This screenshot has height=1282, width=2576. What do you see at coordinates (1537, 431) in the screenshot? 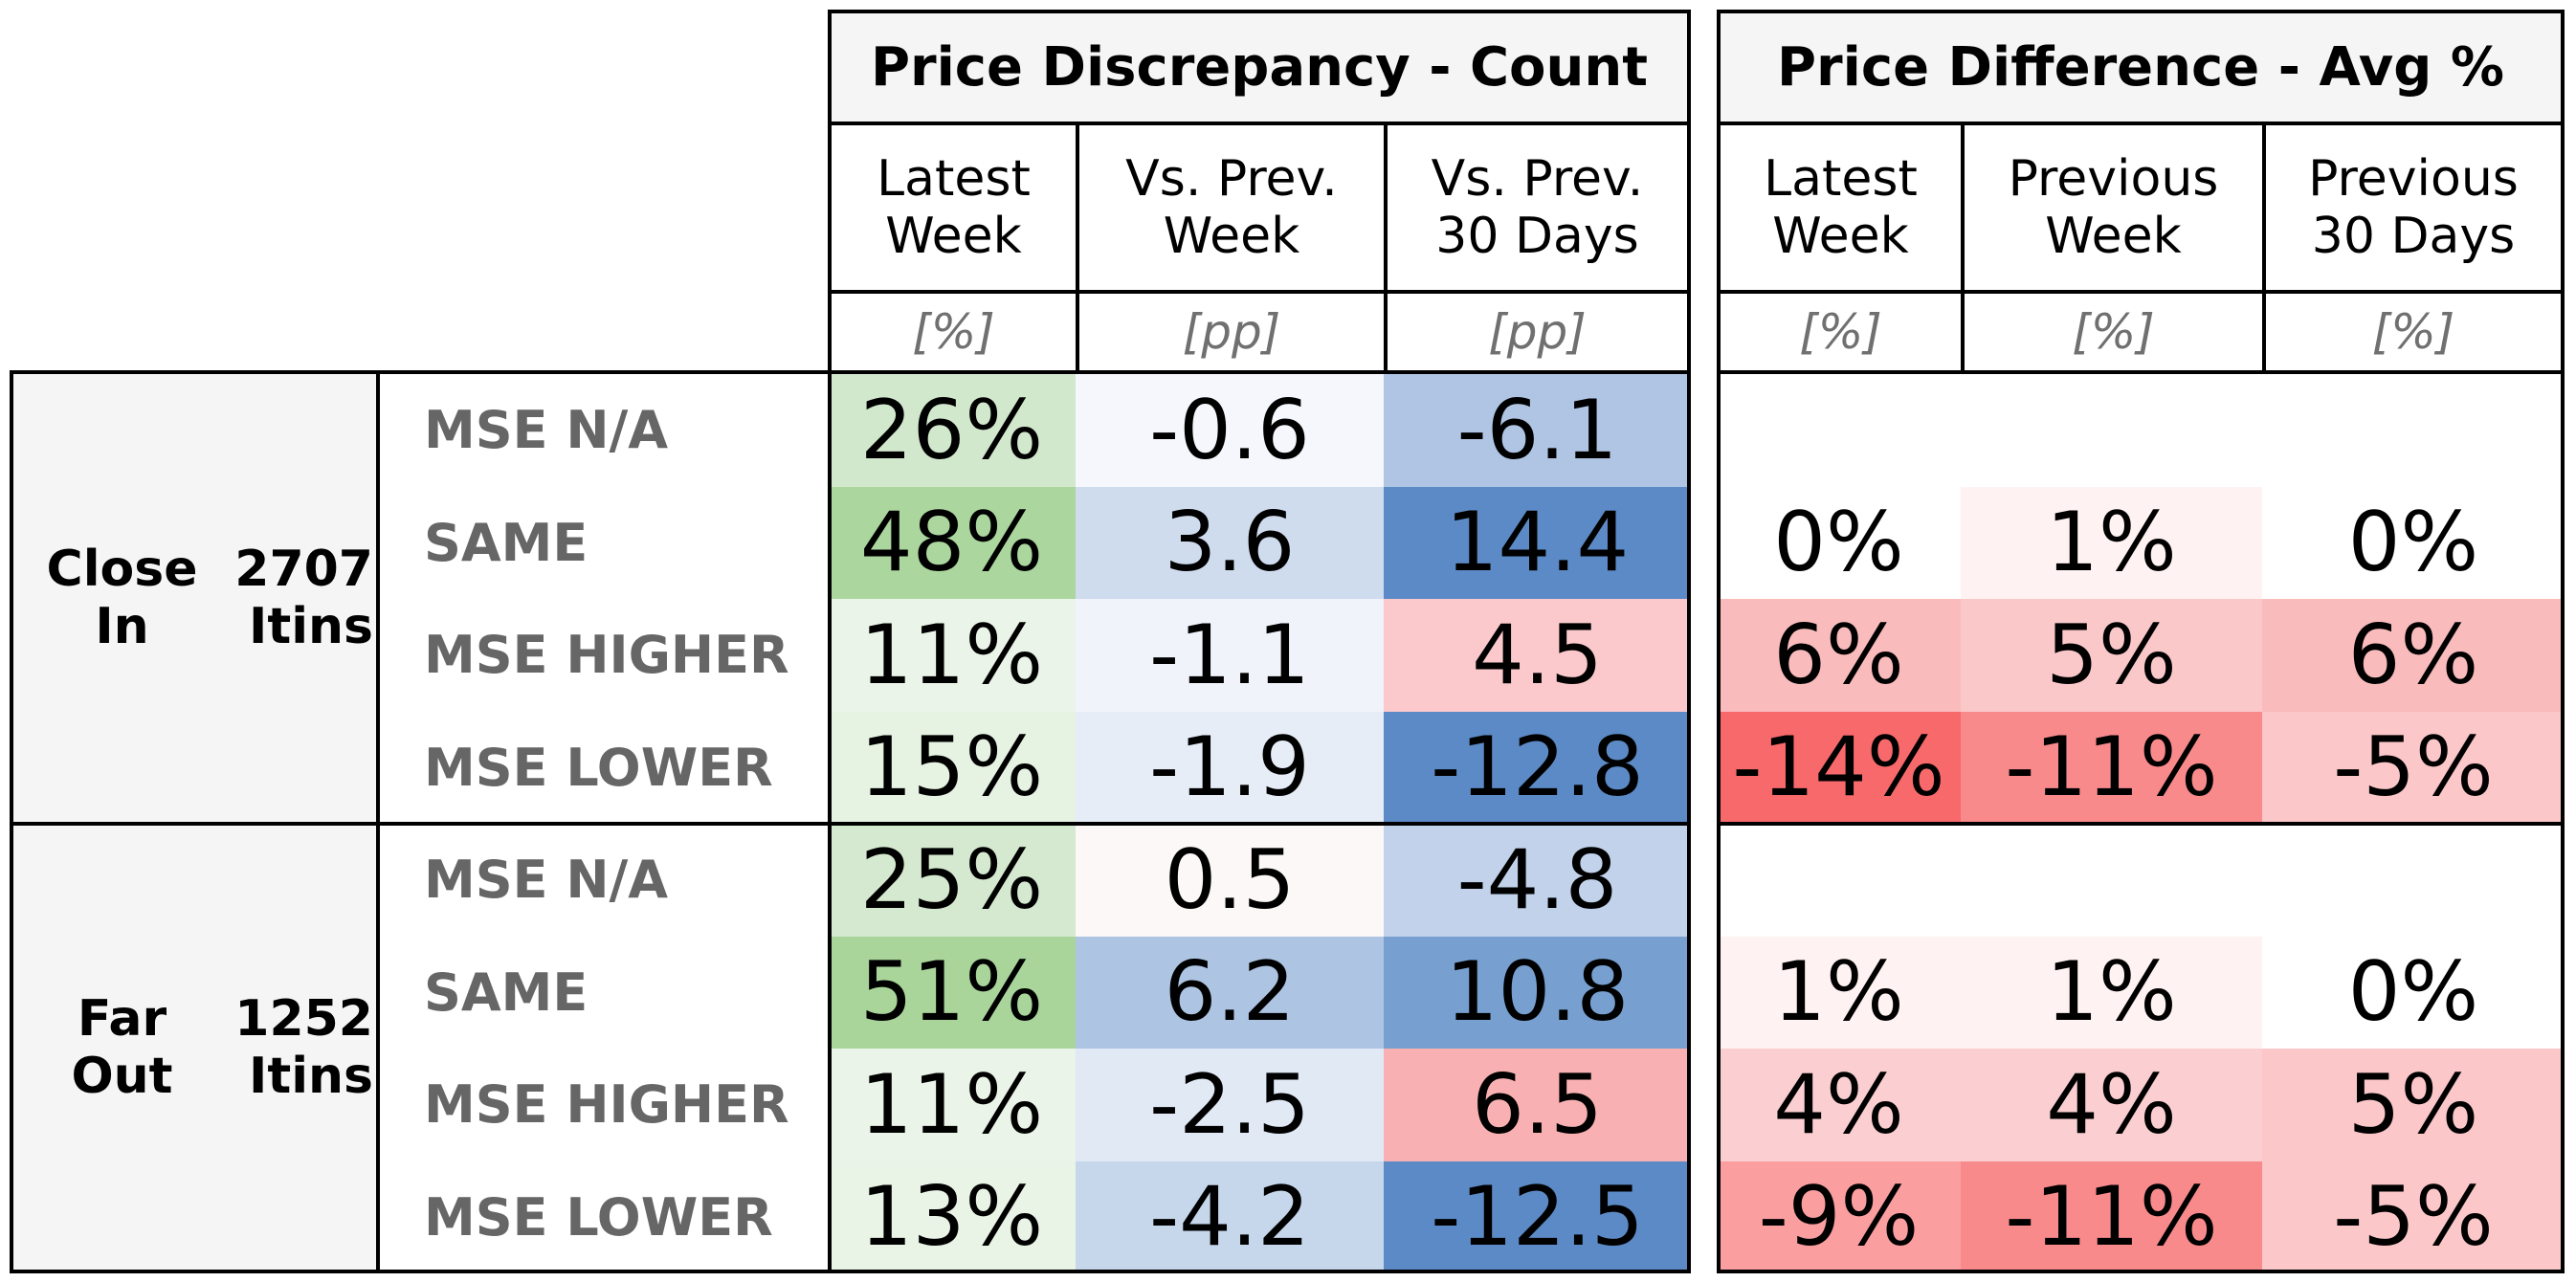
I see `count-cell: -6.1` at bounding box center [1537, 431].